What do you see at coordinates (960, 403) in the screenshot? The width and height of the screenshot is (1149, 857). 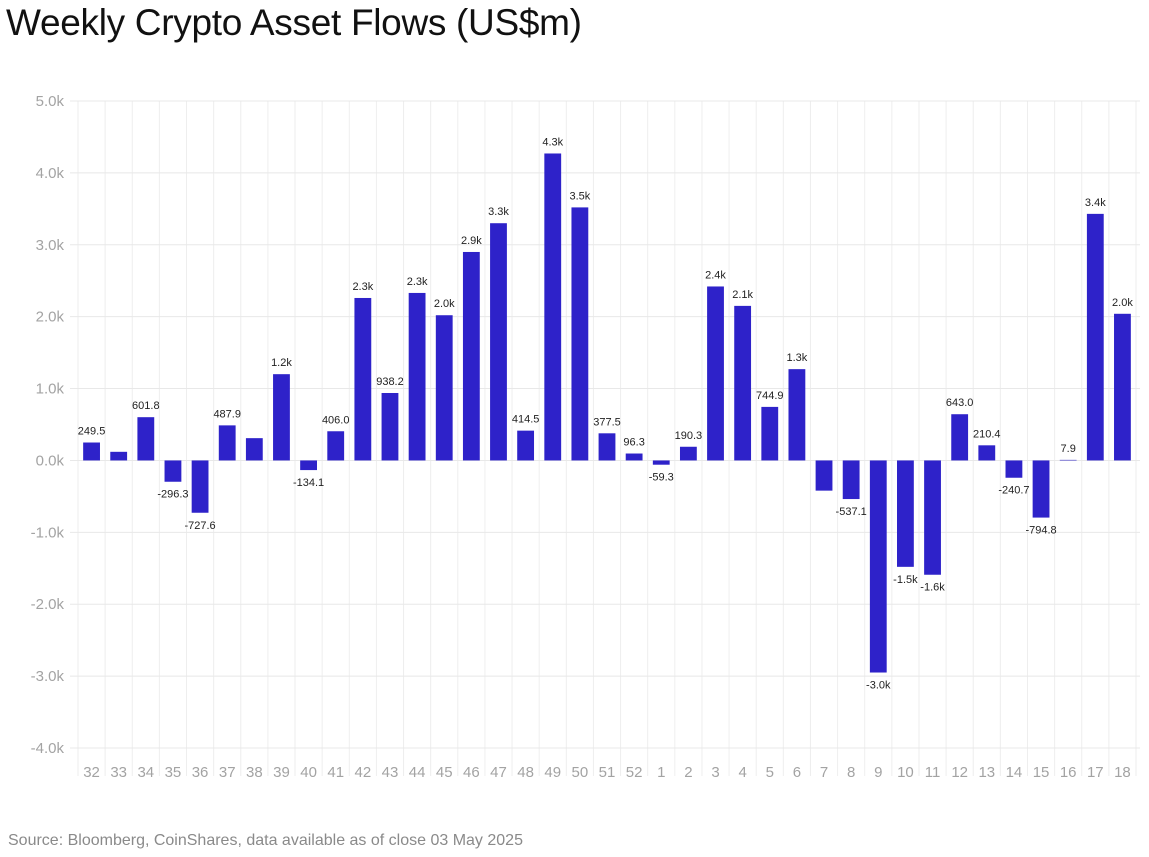 I see `data-label: 643.0` at bounding box center [960, 403].